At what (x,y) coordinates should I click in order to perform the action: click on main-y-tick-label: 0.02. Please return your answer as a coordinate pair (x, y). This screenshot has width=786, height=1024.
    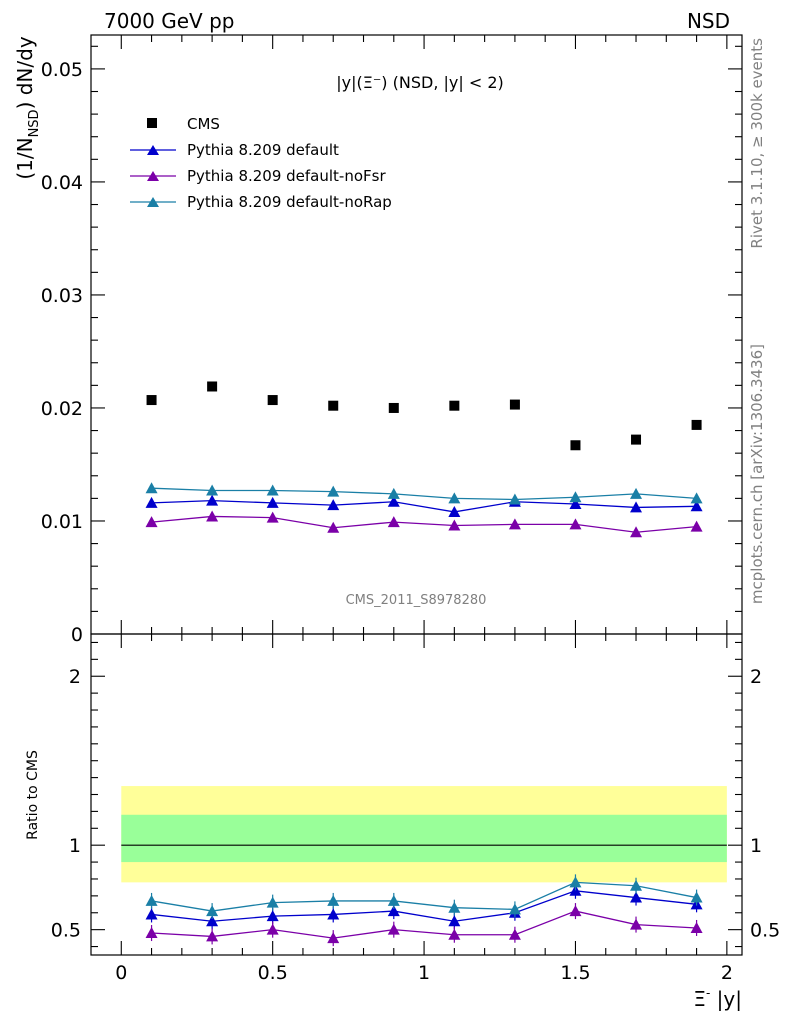
    Looking at the image, I should click on (62, 409).